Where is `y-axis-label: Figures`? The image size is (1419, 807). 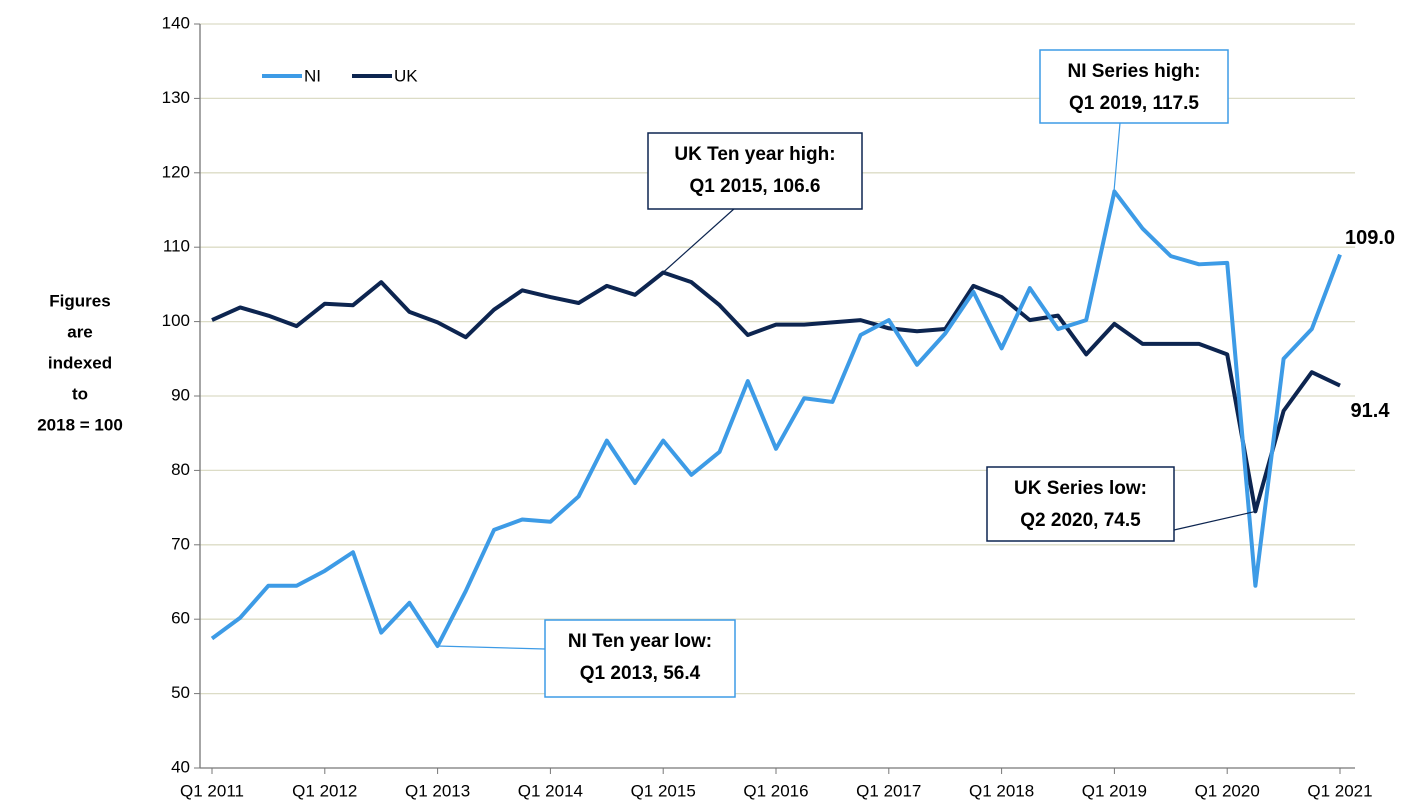 y-axis-label: Figures is located at coordinates (79, 300).